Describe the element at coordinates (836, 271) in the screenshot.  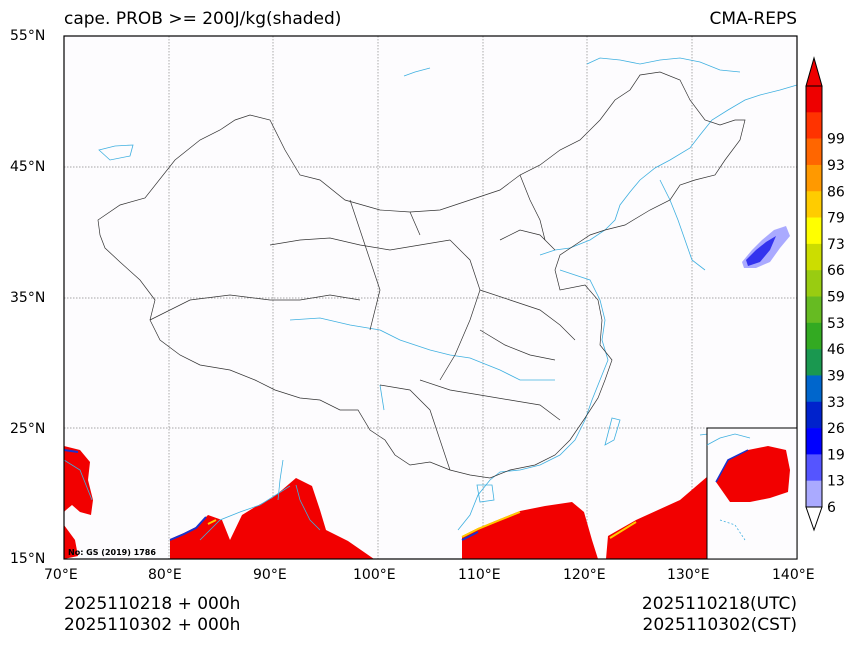
I see `colorbar-label: 66` at that location.